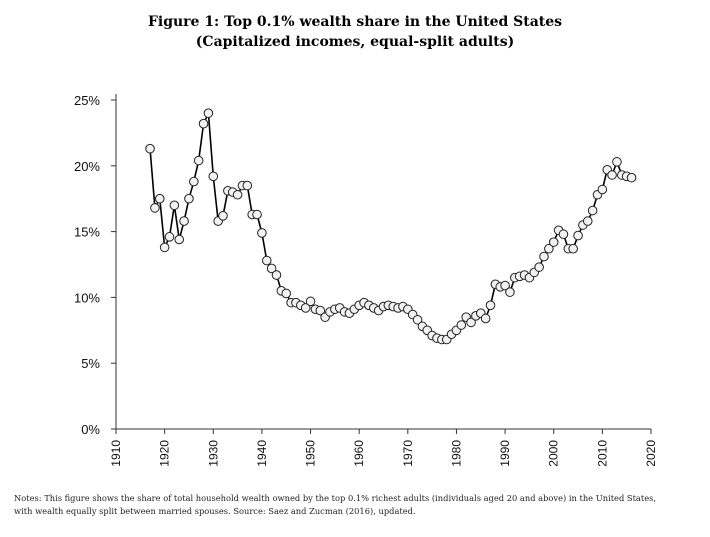  Describe the element at coordinates (311, 453) in the screenshot. I see `x-tick-label: 1950` at that location.